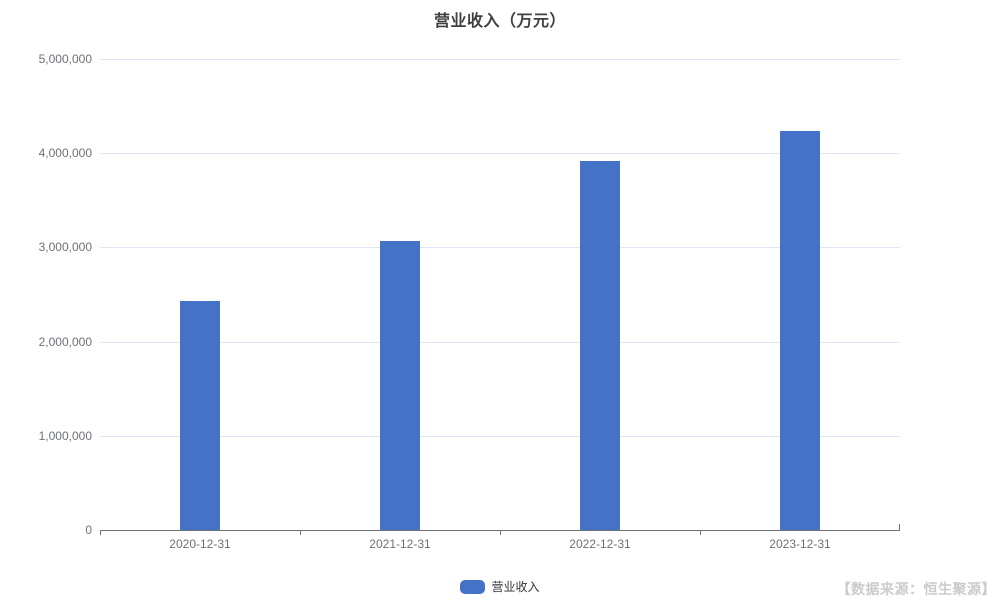 The image size is (1000, 600). I want to click on y-tick-label: 2,000,000, so click(65, 341).